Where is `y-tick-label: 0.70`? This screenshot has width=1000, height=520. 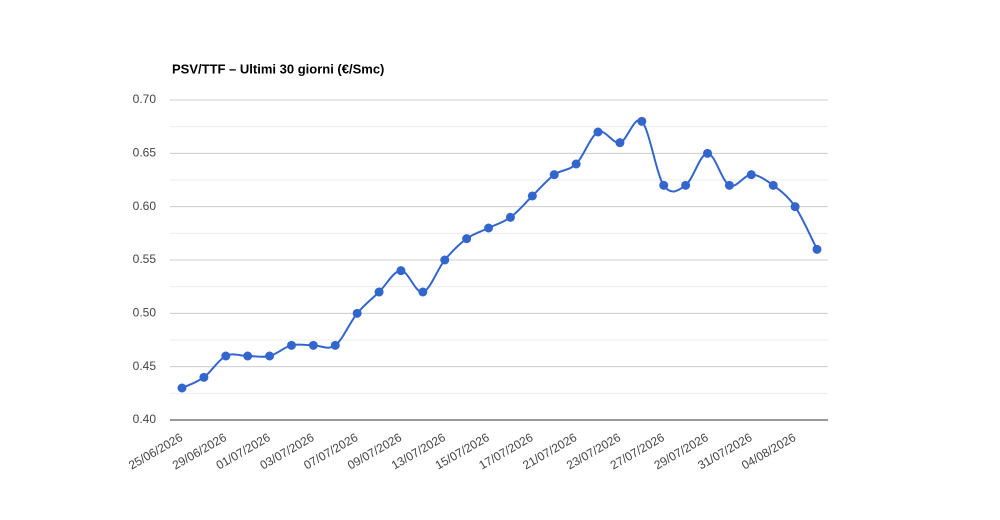 y-tick-label: 0.70 is located at coordinates (145, 99).